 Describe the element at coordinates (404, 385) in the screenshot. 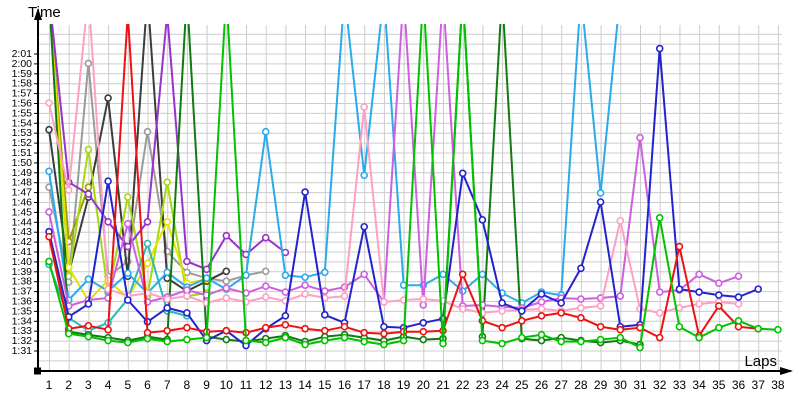

I see `x-tick-label: 19` at that location.